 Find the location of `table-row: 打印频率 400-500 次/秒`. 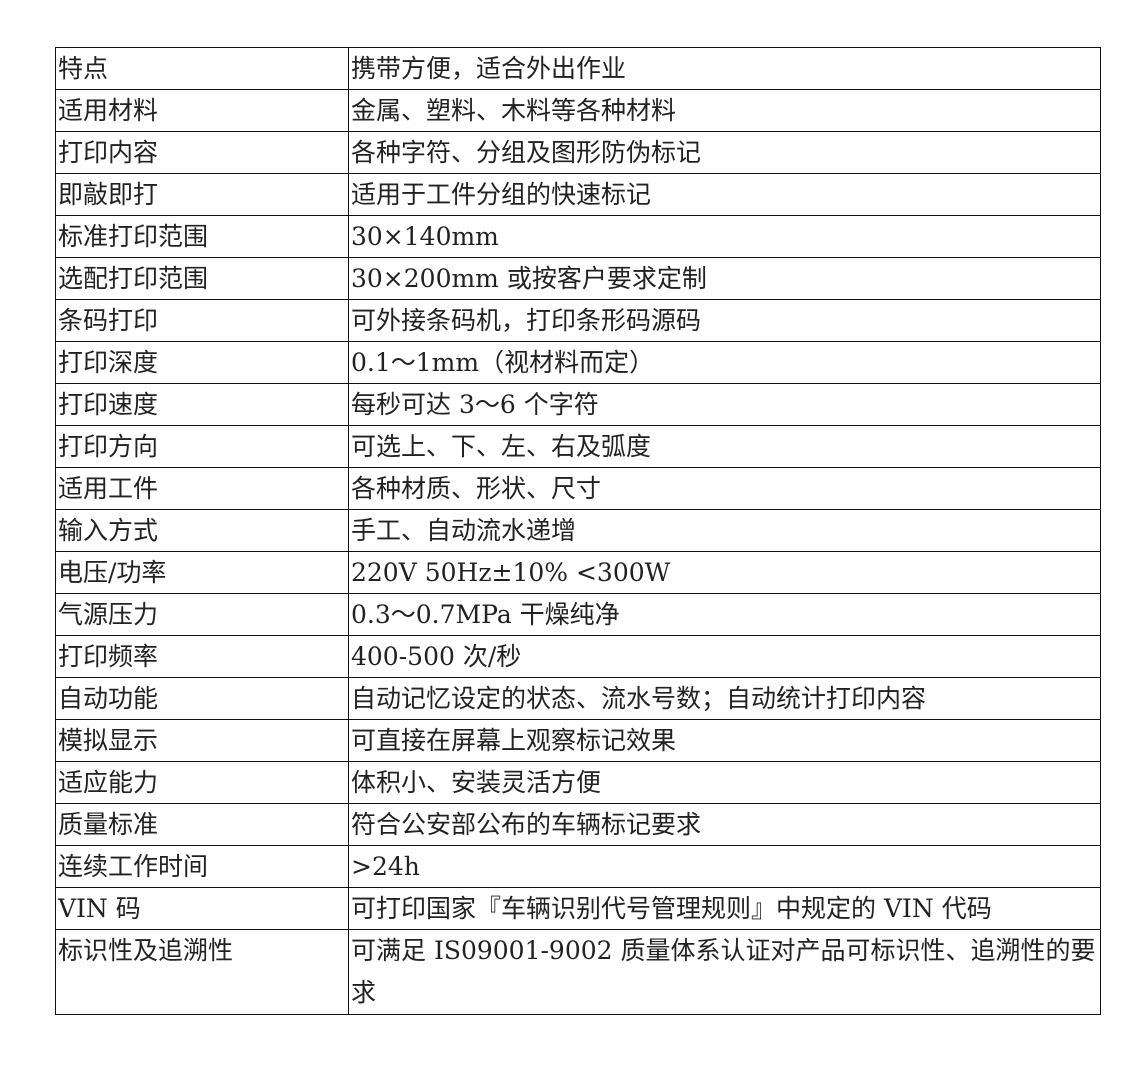

table-row: 打印频率 400-500 次/秒 is located at coordinates (578, 656).